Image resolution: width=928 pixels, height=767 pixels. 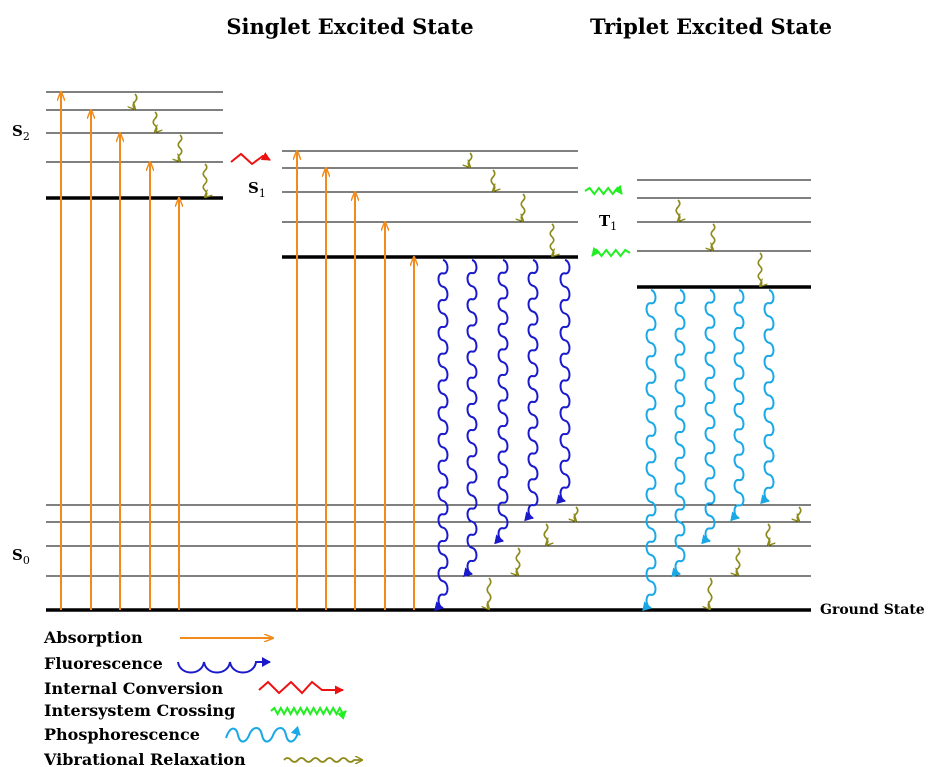 I want to click on legend-vibrational-relaxation-label: Vibrational Relaxation, so click(x=144, y=758).